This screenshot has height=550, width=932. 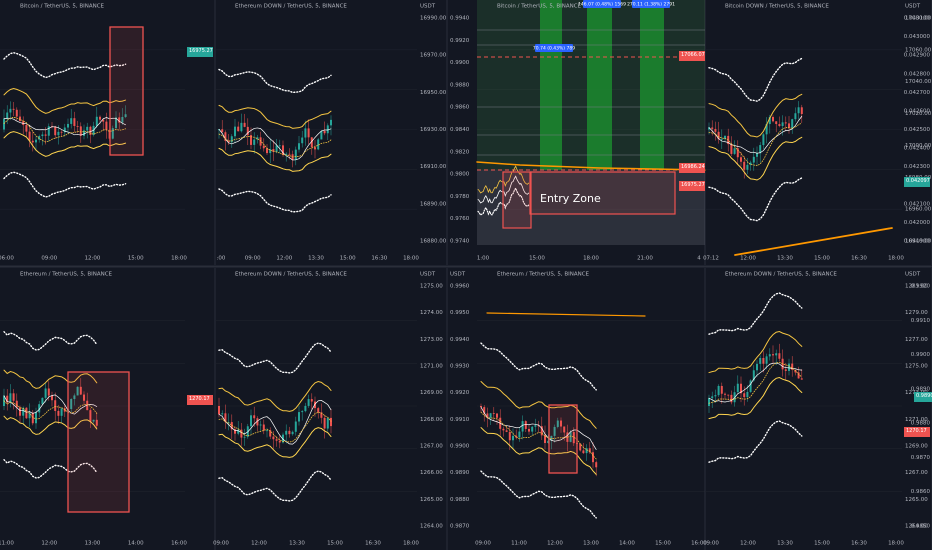 I want to click on stat-label: 70.74 (0.43%) 789, so click(x=554, y=49).